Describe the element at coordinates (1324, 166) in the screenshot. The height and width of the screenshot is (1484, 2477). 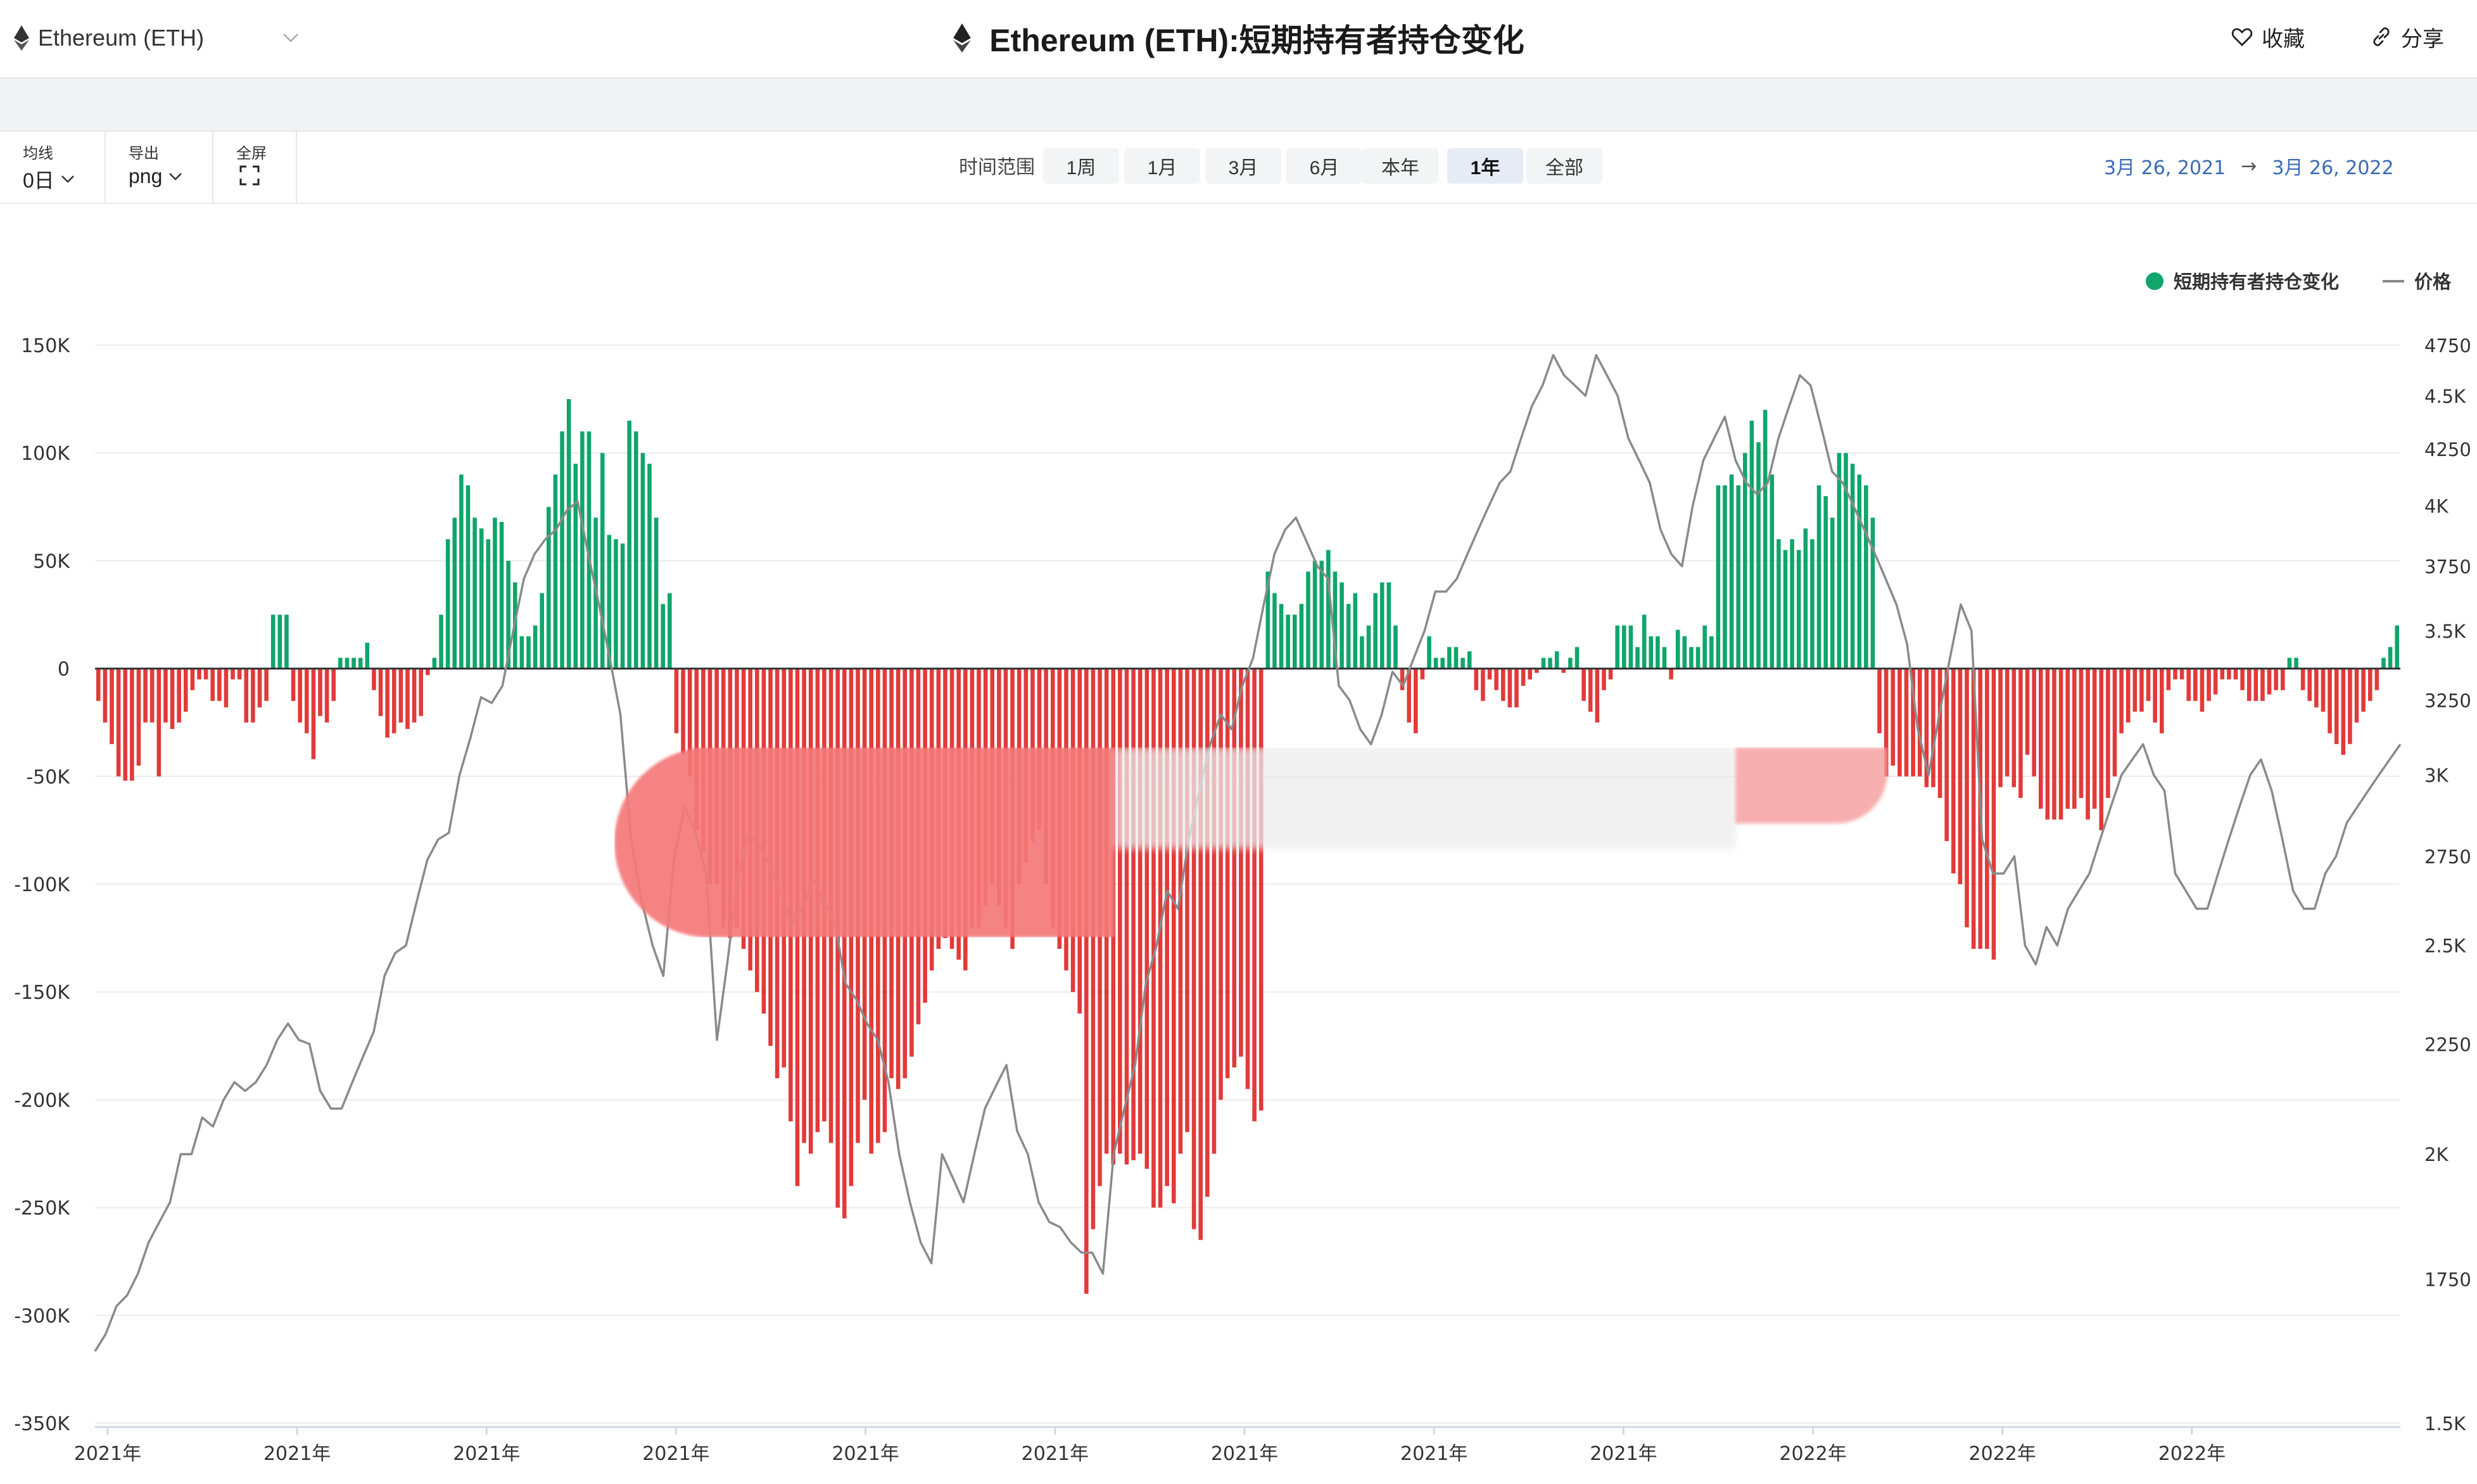
I see `range-button-6m: 6月` at that location.